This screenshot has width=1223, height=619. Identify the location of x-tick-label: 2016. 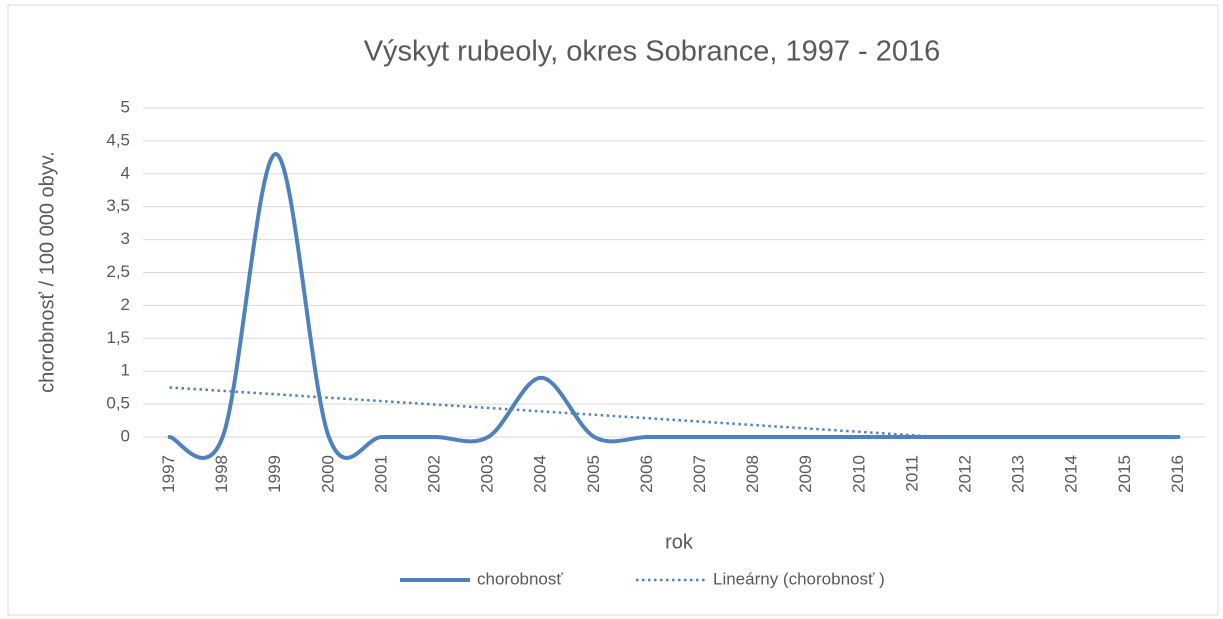
(1177, 474).